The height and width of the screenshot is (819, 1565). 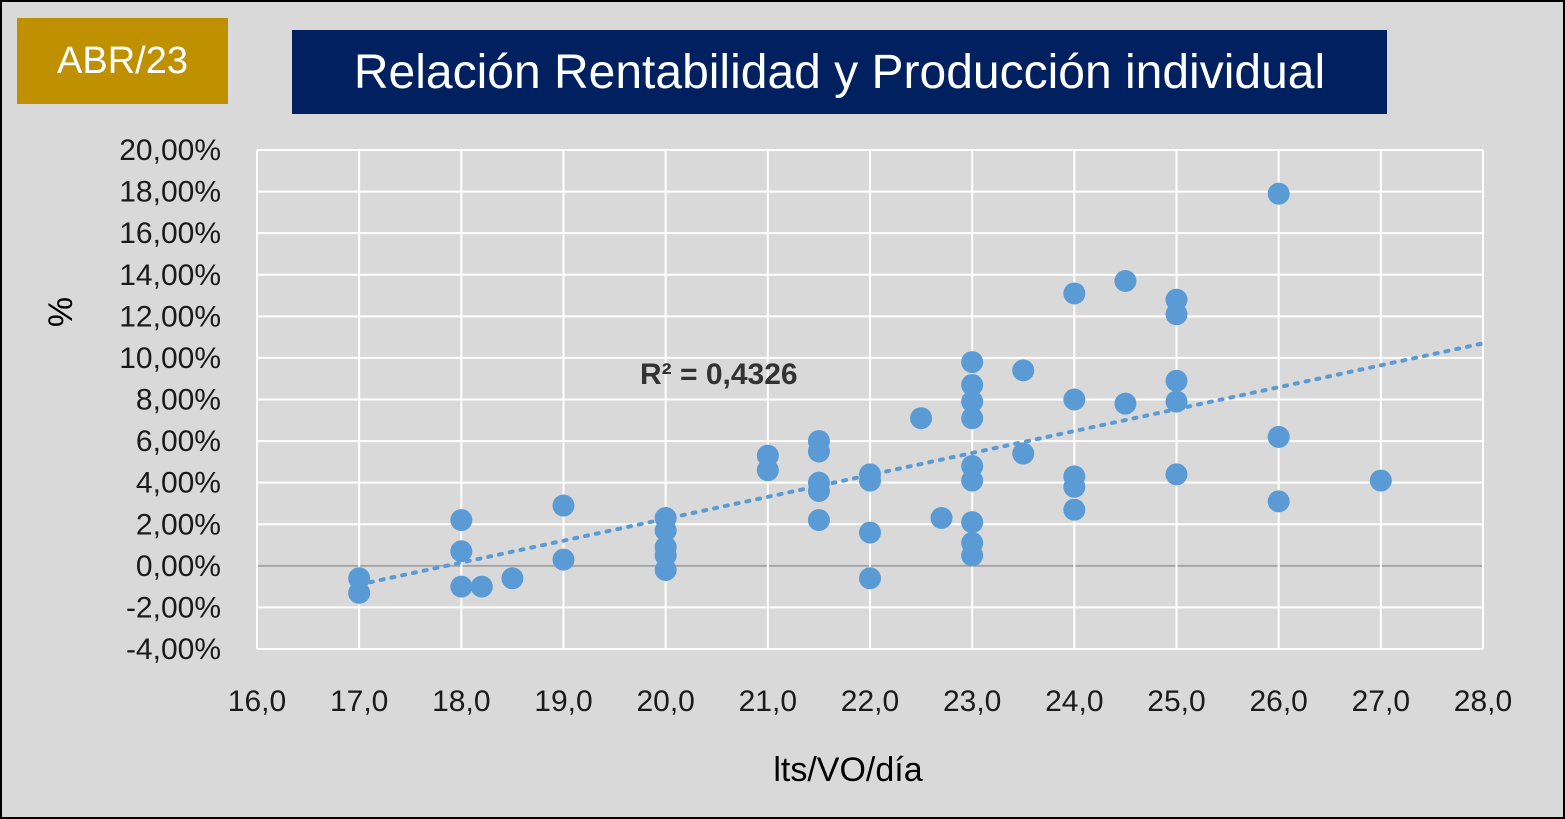 I want to click on x-tick-label: 21,0, so click(x=768, y=701).